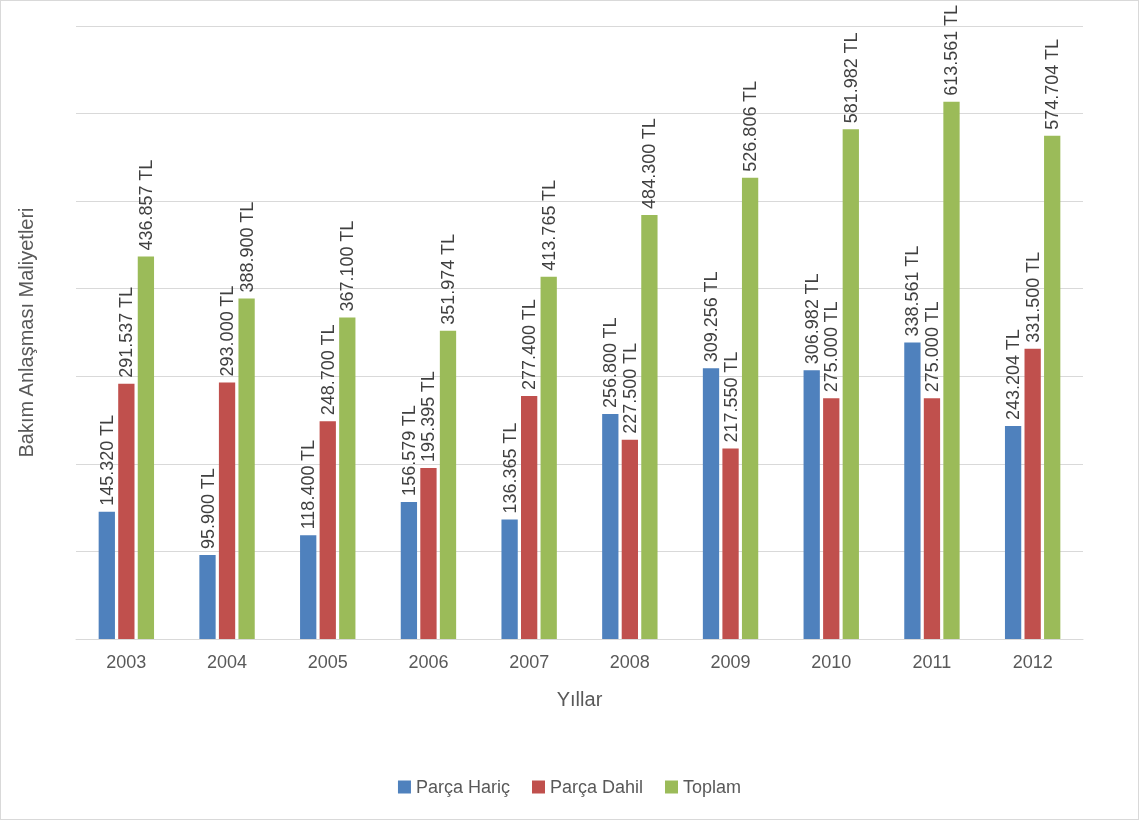  What do you see at coordinates (347, 266) in the screenshot?
I see `data-label: 367.100 TL` at bounding box center [347, 266].